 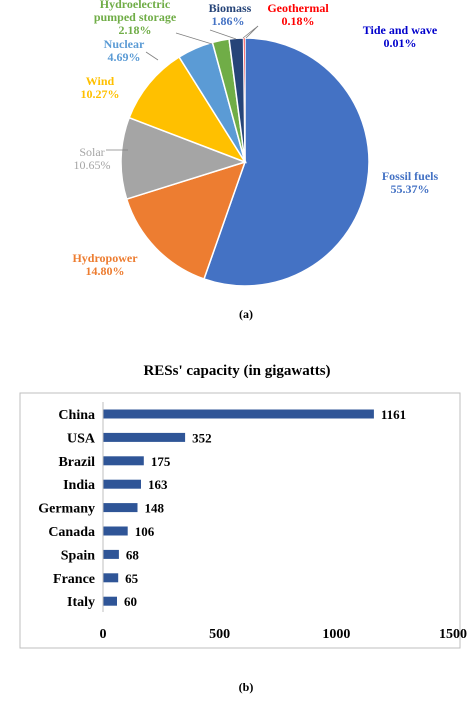 I want to click on bar-brazil, so click(x=123, y=461).